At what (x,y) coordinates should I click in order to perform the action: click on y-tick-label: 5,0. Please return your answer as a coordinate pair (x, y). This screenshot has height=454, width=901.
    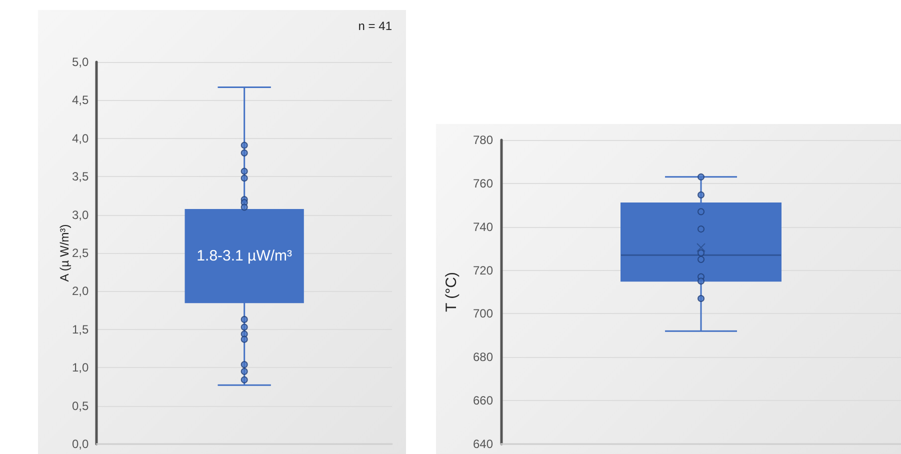
    Looking at the image, I should click on (80, 62).